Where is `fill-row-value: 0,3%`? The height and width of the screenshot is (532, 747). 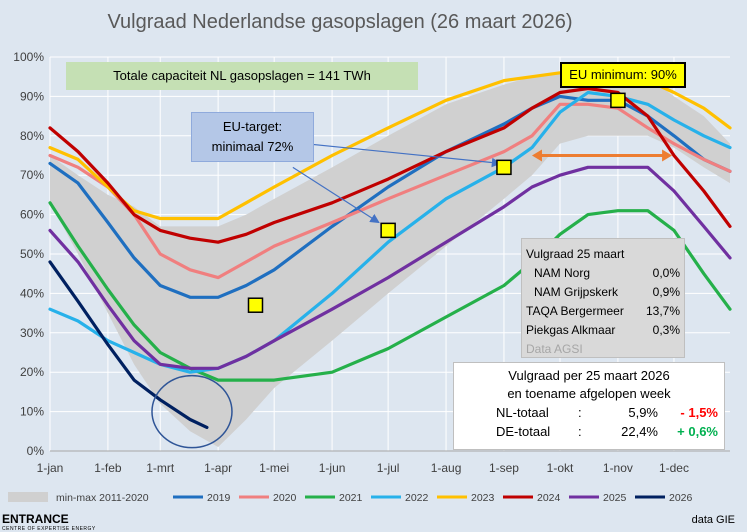
fill-row-value: 0,3% is located at coordinates (666, 330).